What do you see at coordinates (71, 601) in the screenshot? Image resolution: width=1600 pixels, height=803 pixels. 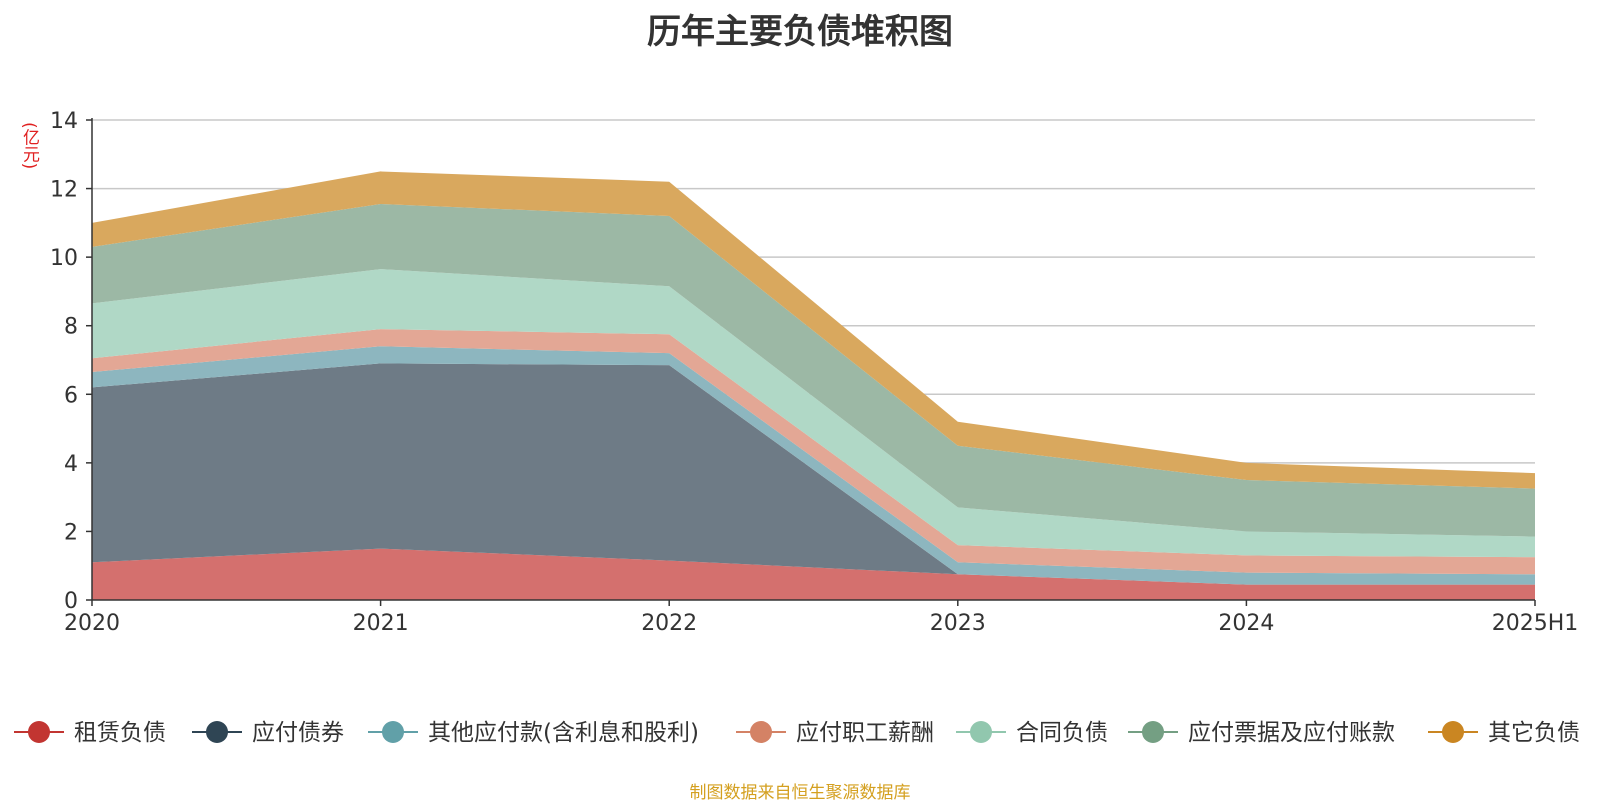 I see `y-tick-label: 0` at bounding box center [71, 601].